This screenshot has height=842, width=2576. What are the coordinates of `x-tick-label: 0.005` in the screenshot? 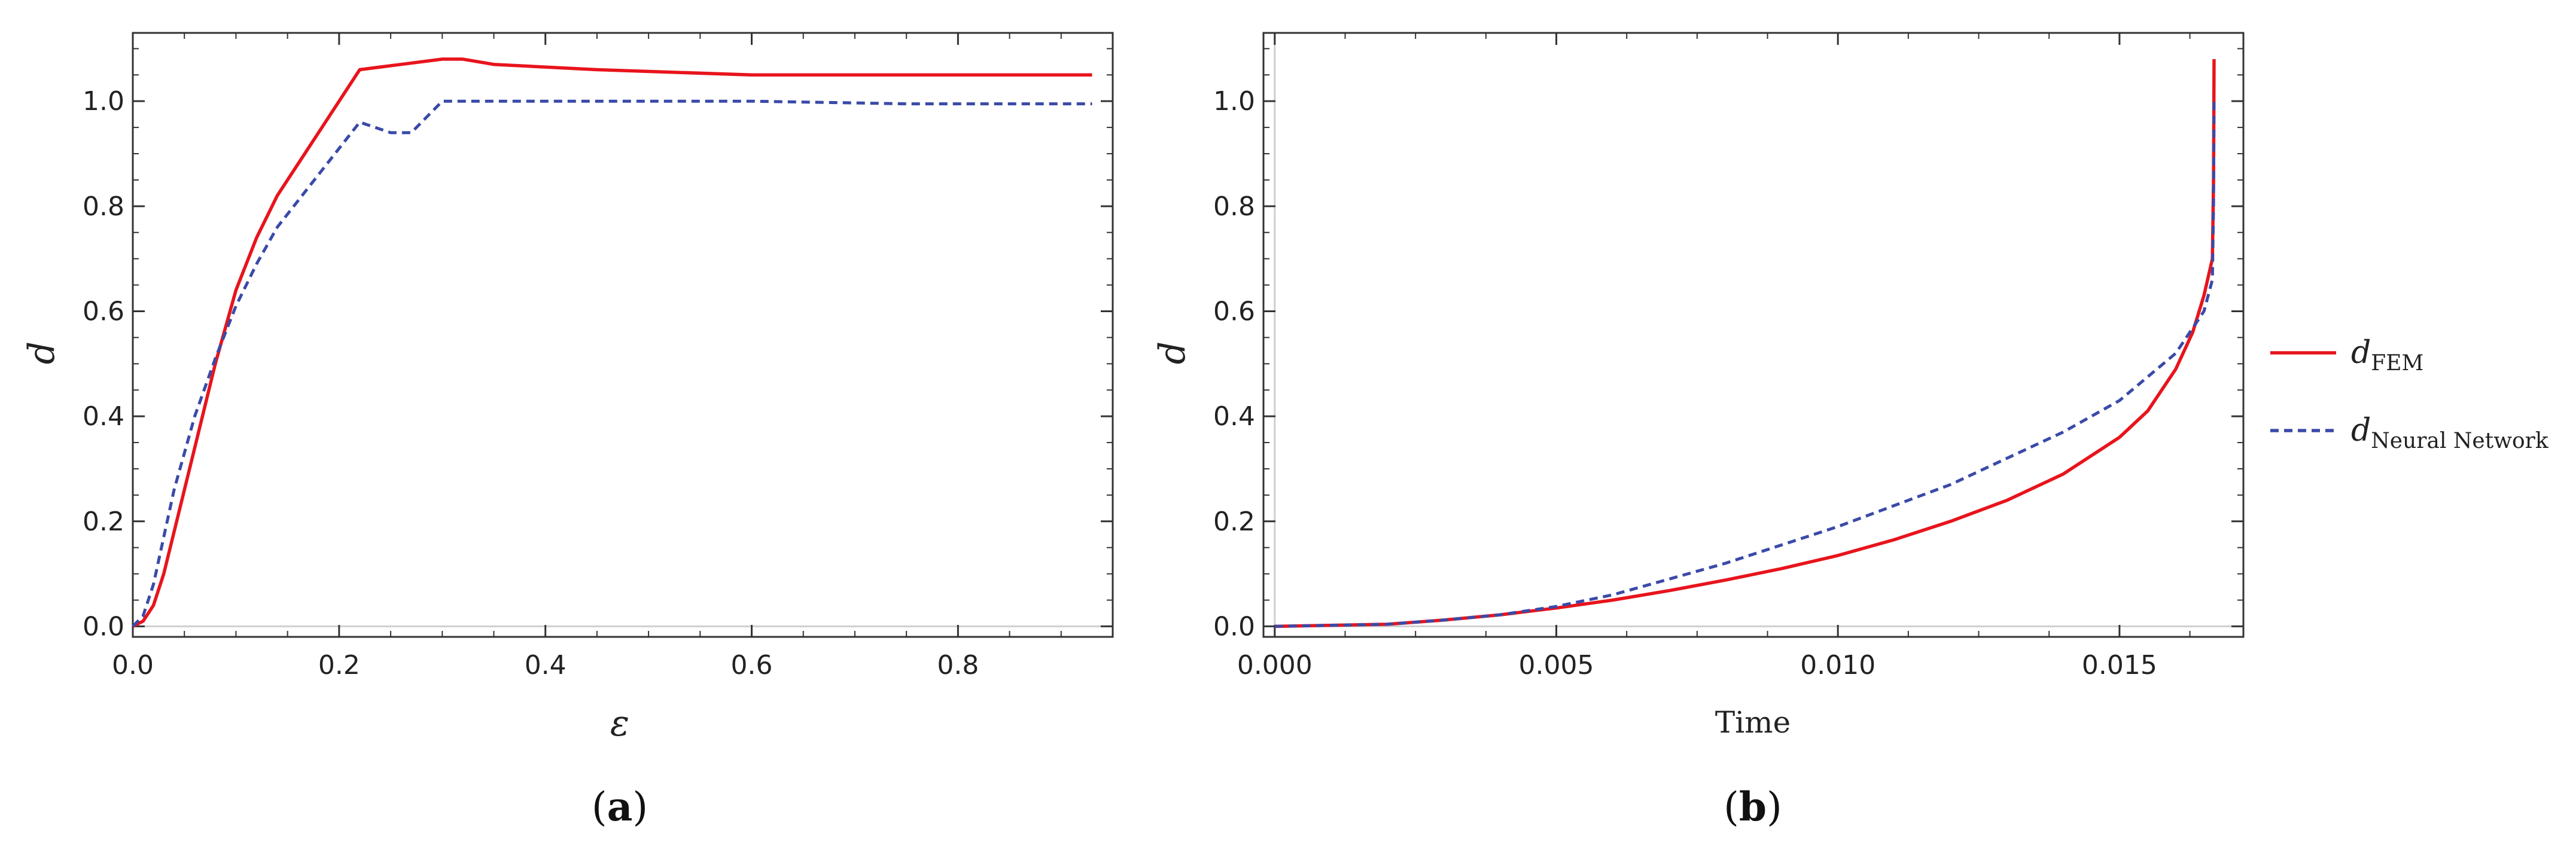 It's located at (1556, 665).